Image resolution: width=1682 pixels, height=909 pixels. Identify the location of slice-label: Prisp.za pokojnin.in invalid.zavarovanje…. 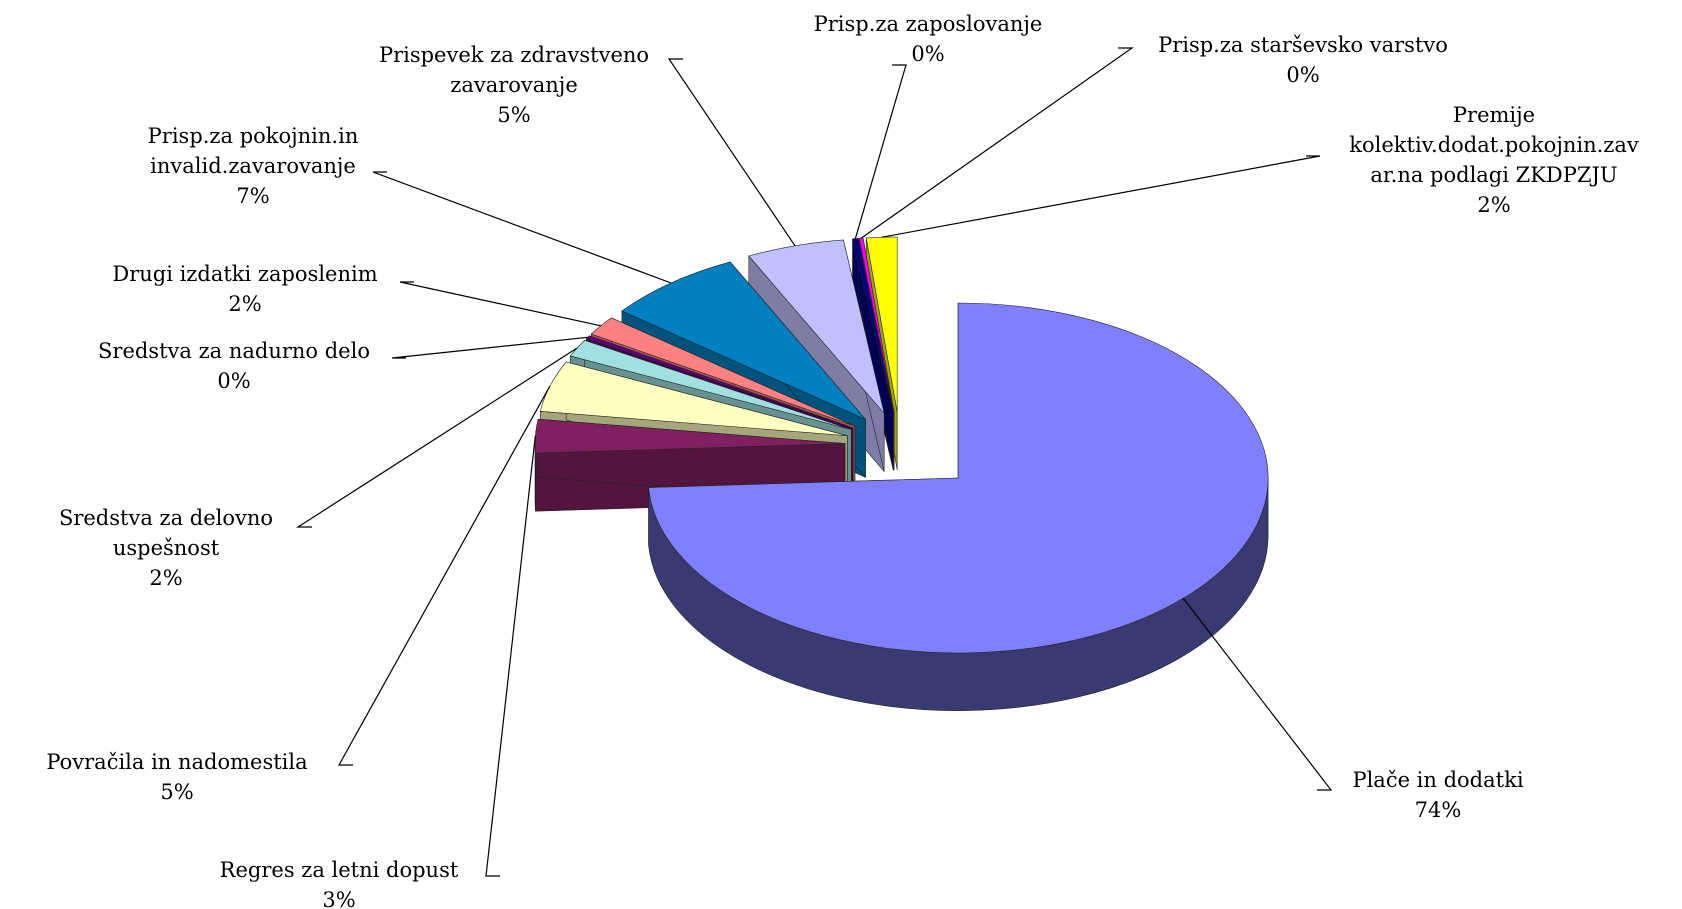
(253, 166).